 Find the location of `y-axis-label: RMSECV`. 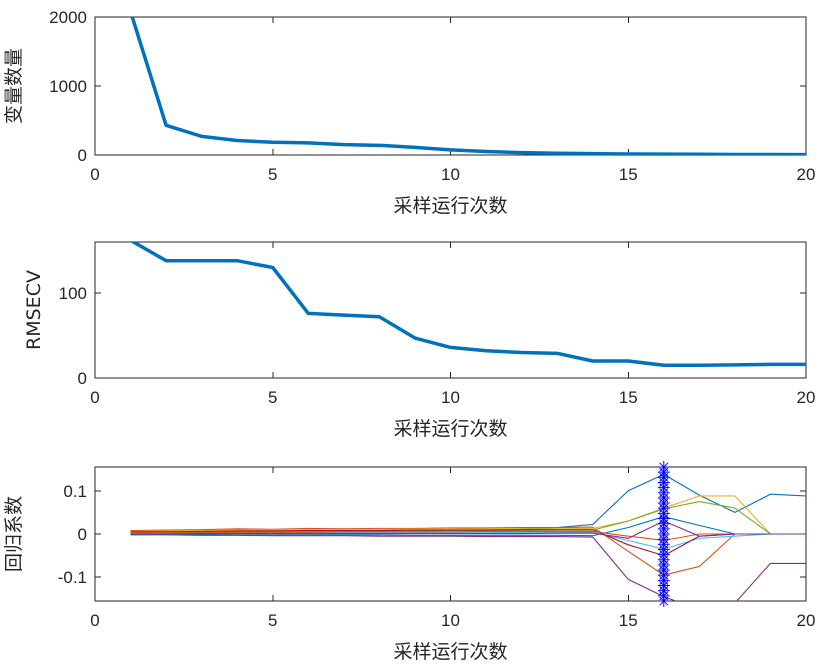

y-axis-label: RMSECV is located at coordinates (34, 310).